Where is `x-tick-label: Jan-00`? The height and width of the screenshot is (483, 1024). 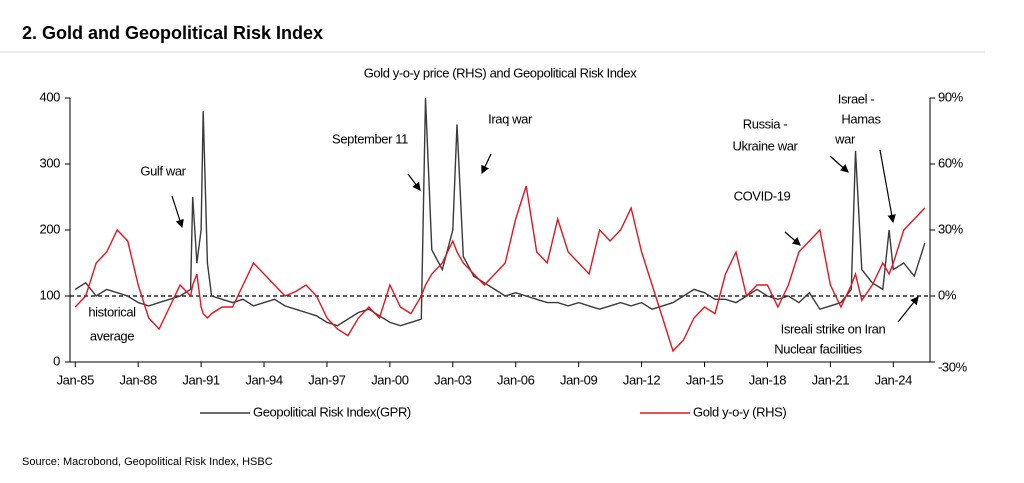 x-tick-label: Jan-00 is located at coordinates (390, 379).